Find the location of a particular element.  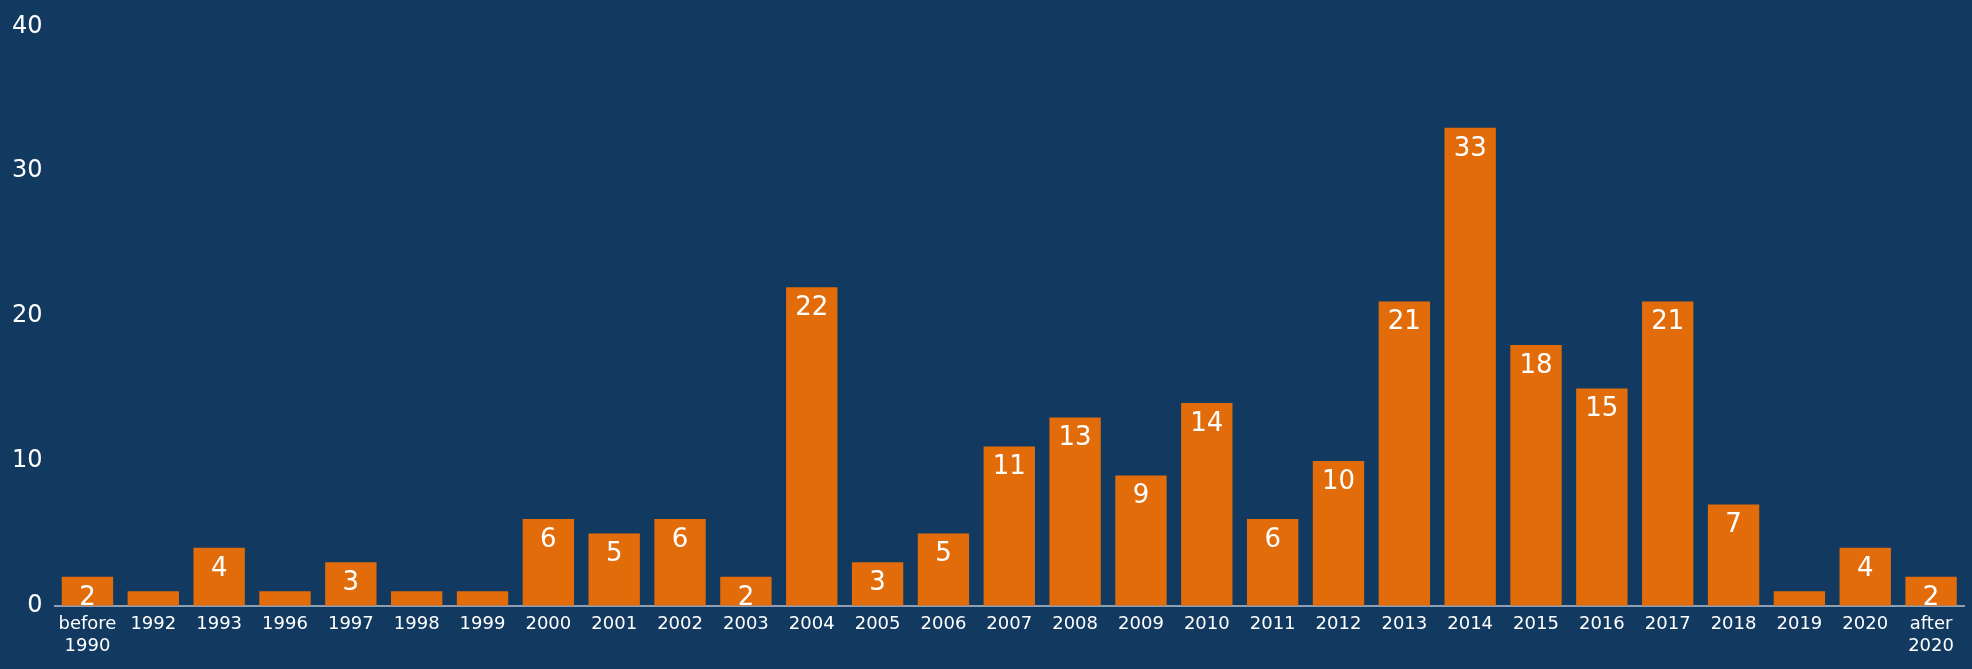

x-tick-label: 2000 is located at coordinates (548, 623).